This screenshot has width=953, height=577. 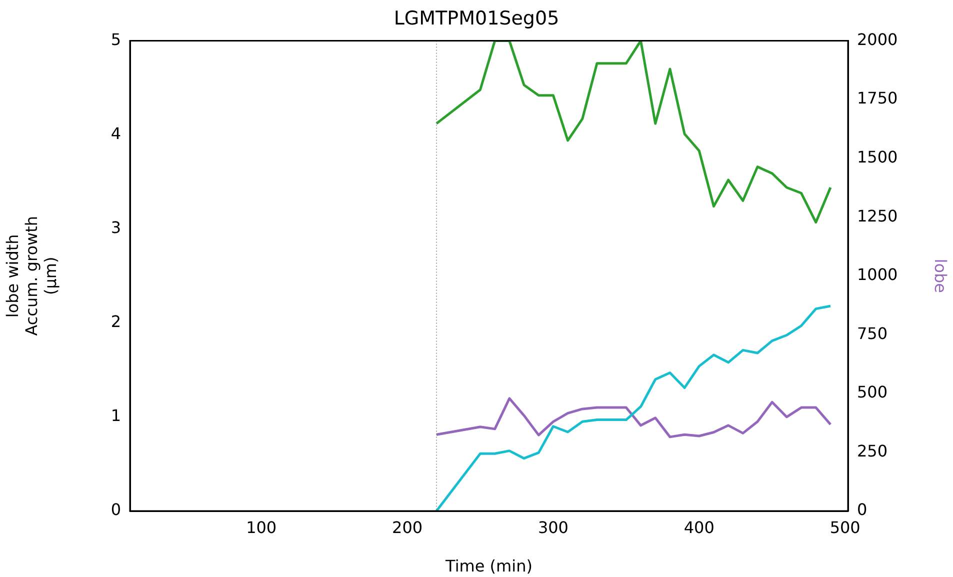 I want to click on y2-tick-label: 750, so click(x=872, y=333).